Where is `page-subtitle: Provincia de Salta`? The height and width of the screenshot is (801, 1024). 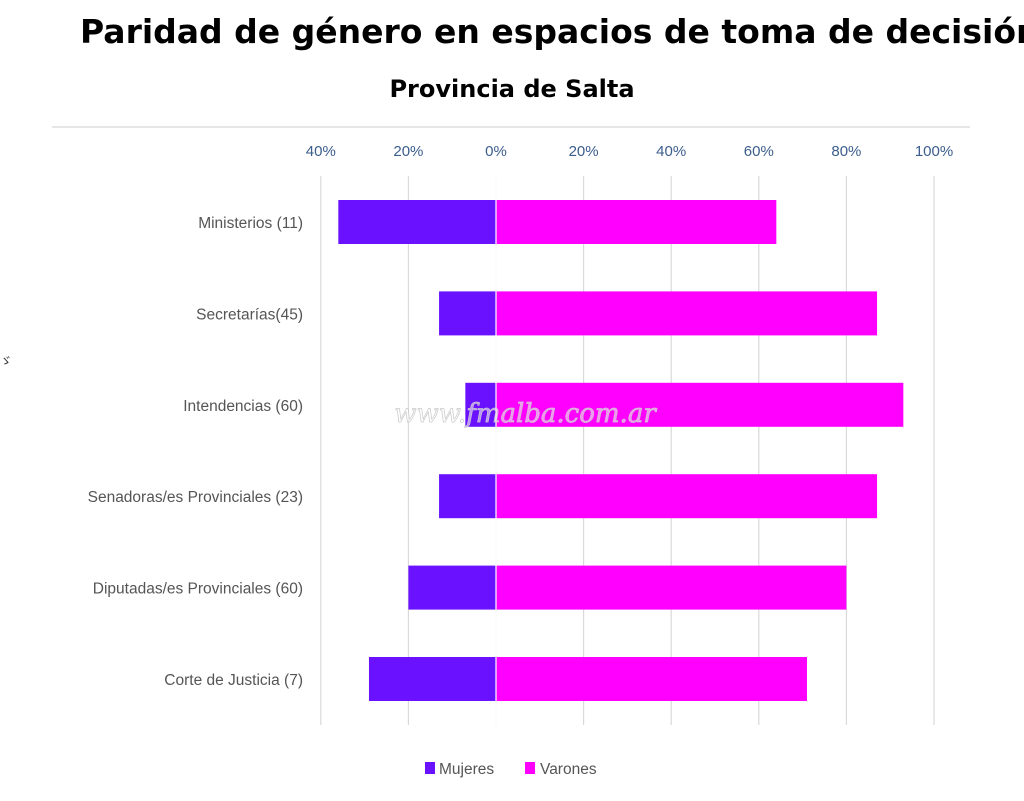
page-subtitle: Provincia de Salta is located at coordinates (512, 89).